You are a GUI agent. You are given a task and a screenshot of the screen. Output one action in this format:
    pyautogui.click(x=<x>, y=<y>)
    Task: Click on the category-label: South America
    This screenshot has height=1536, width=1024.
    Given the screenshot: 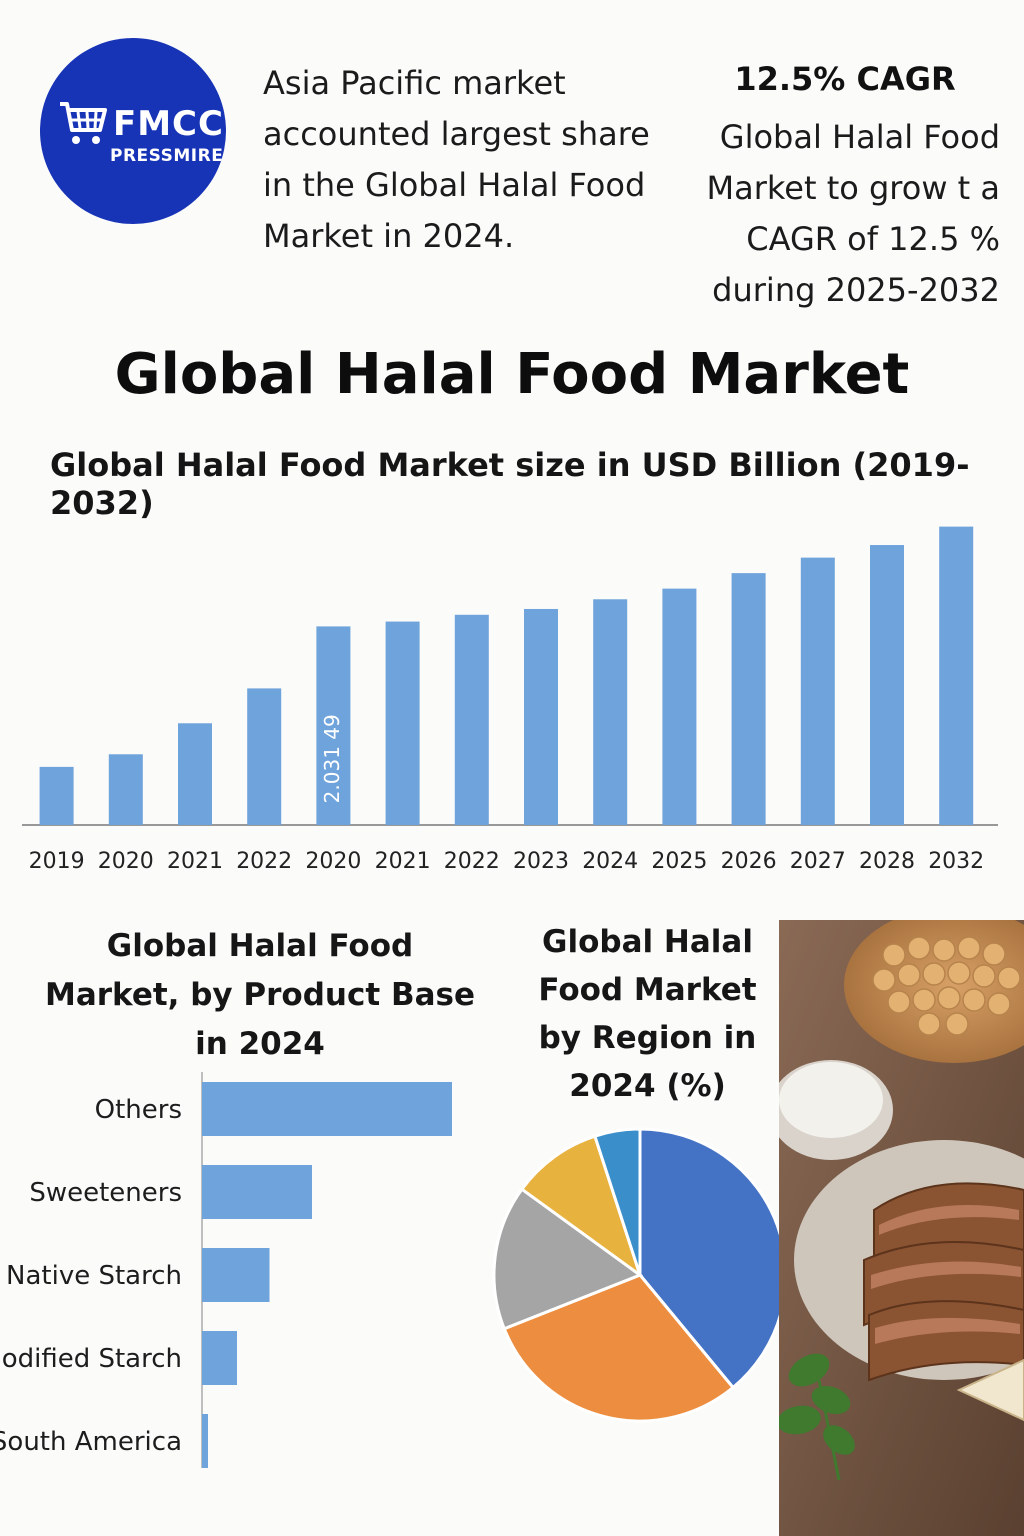 What is the action you would take?
    pyautogui.click(x=91, y=1442)
    